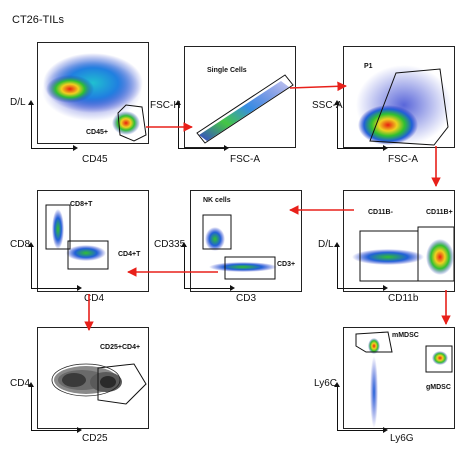 Image resolution: width=467 pixels, height=454 pixels. Describe the element at coordinates (77, 237) in the screenshot. I see `density-tcells` at that location.